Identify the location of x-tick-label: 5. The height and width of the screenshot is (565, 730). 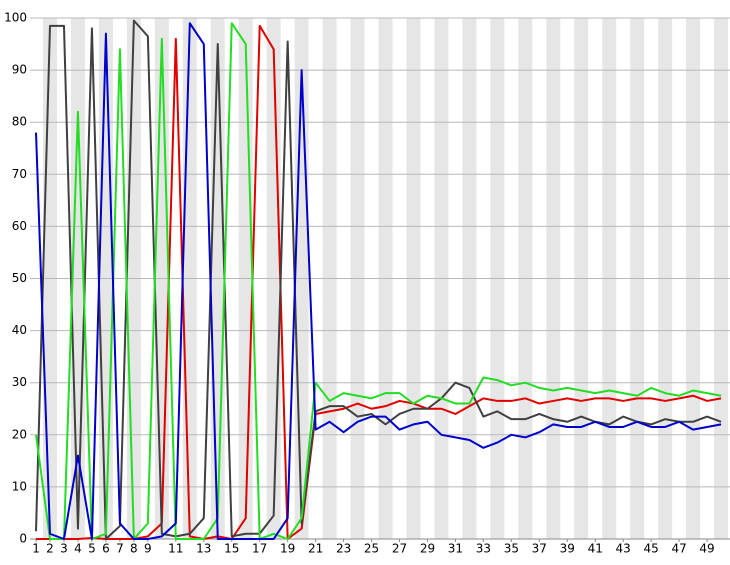
(92, 549).